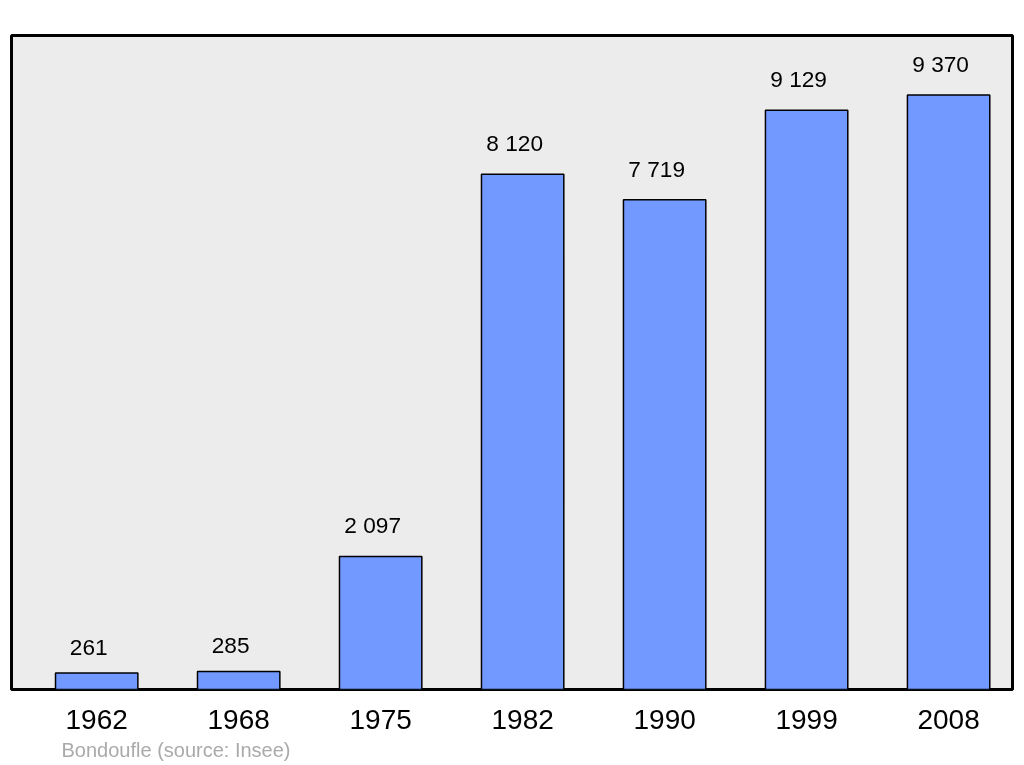 The width and height of the screenshot is (1024, 765). I want to click on x-tick-label: 1975, so click(380, 719).